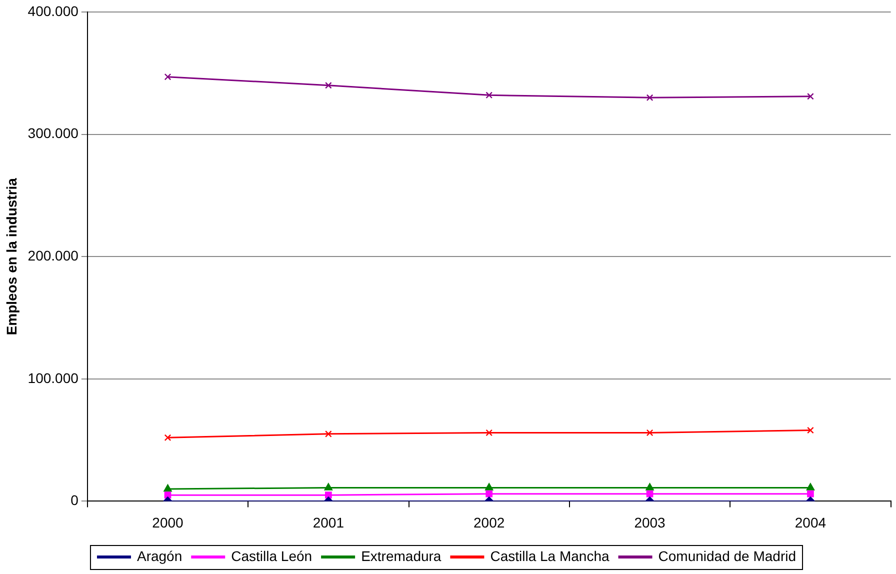  I want to click on y-tick-label: 200.000, so click(53, 255).